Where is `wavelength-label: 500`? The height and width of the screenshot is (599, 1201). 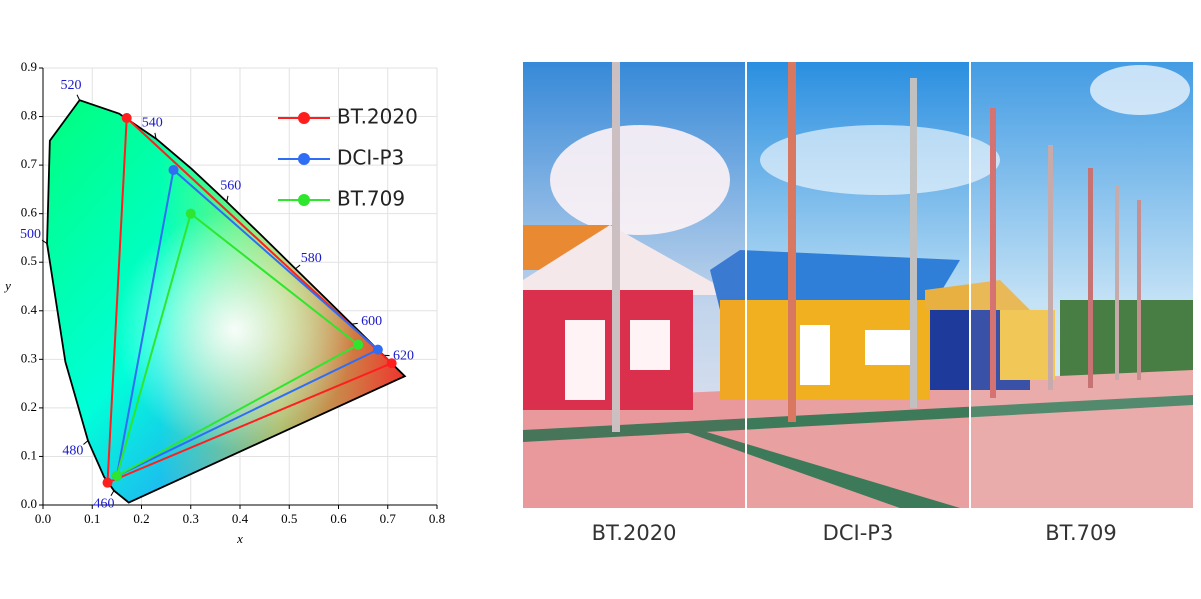 wavelength-label: 500 is located at coordinates (30, 234).